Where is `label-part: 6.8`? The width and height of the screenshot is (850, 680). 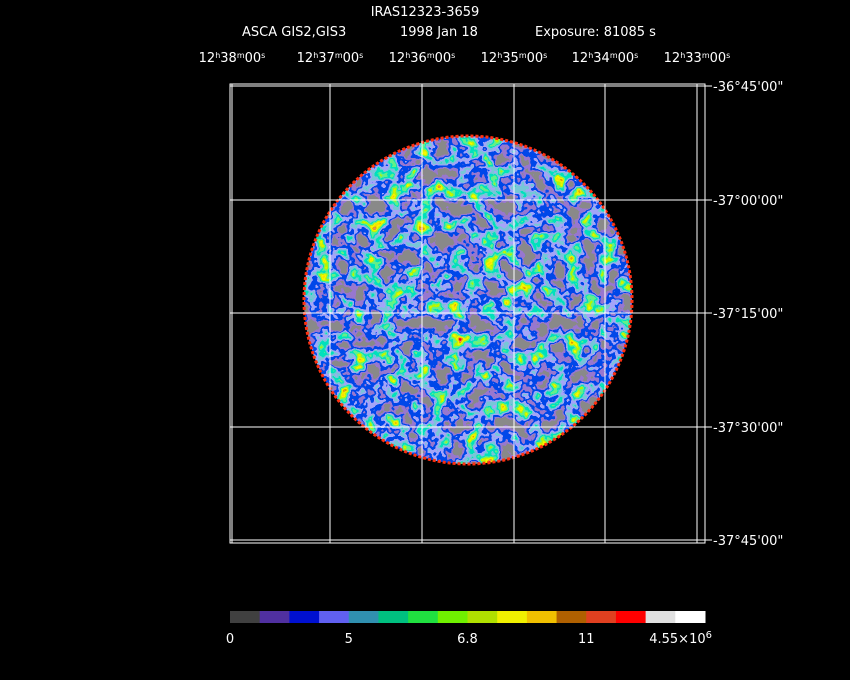
label-part: 6.8 is located at coordinates (467, 639).